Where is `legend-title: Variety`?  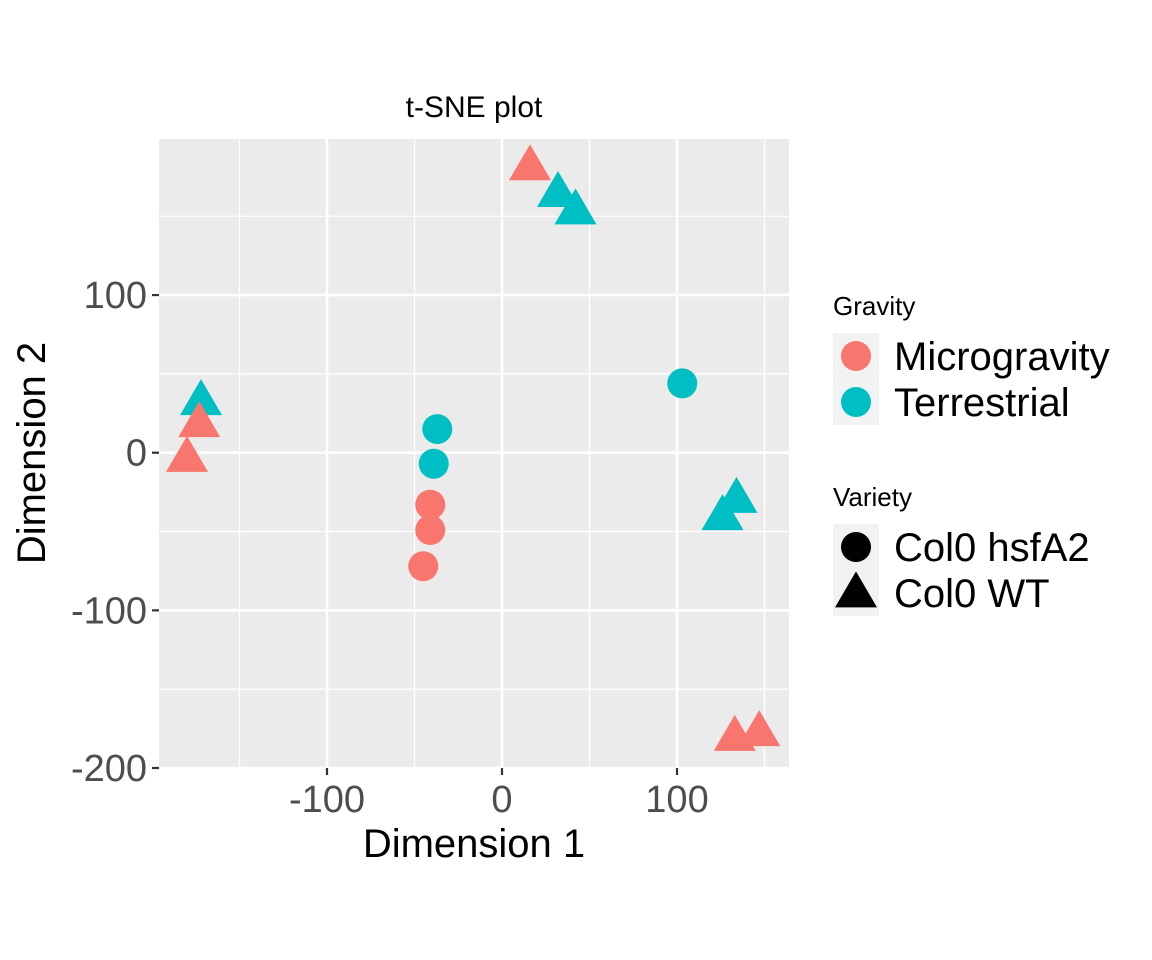
legend-title: Variety is located at coordinates (872, 497).